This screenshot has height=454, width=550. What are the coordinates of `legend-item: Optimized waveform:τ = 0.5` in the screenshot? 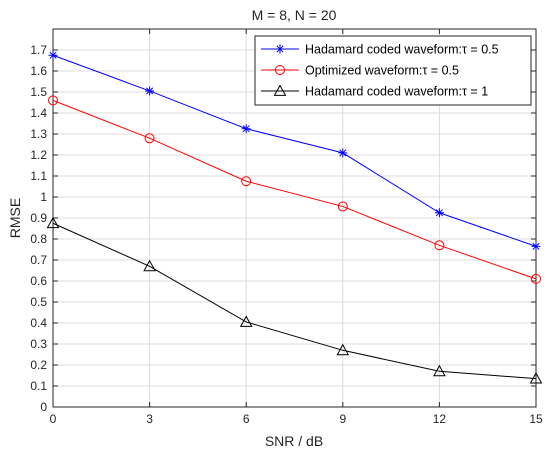 It's located at (360, 71).